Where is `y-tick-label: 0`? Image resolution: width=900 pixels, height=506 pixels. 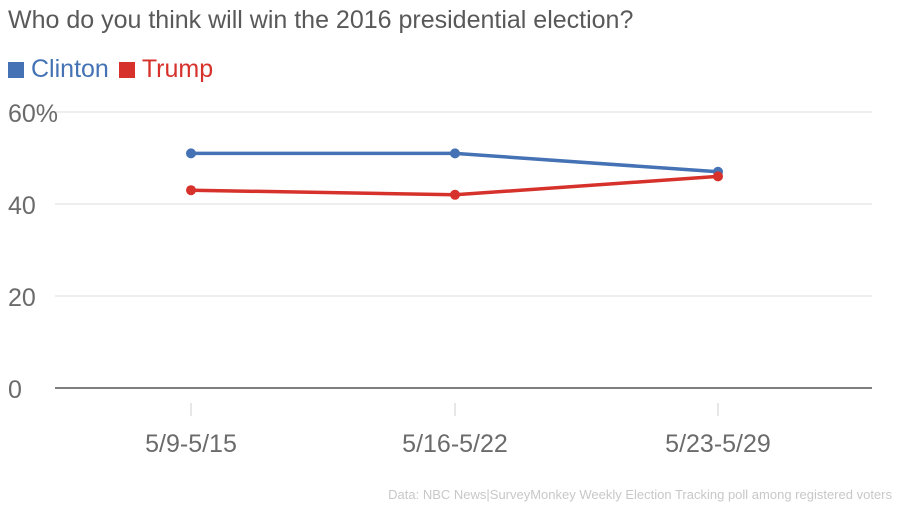 y-tick-label: 0 is located at coordinates (15, 390).